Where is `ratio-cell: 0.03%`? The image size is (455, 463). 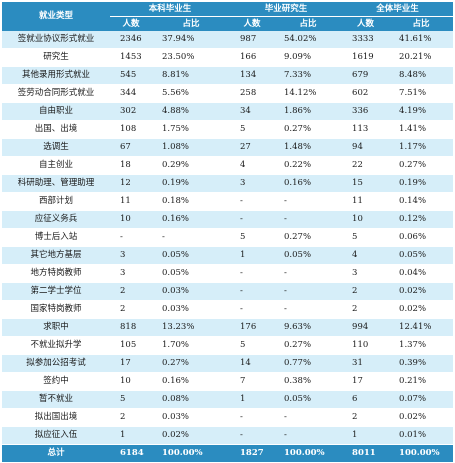 ratio-cell: 0.03% is located at coordinates (191, 417).